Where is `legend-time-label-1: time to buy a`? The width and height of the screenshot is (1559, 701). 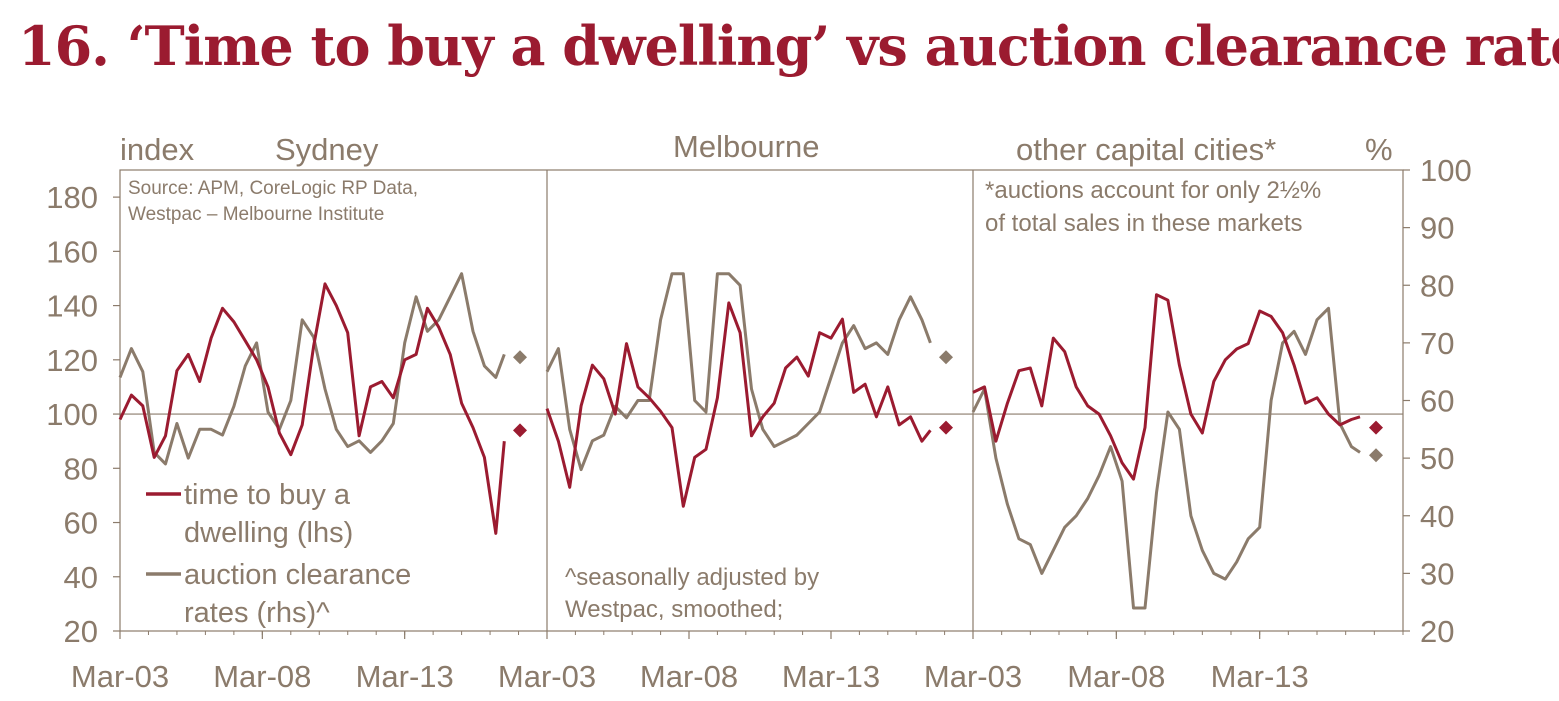
legend-time-label-1: time to buy a is located at coordinates (267, 495).